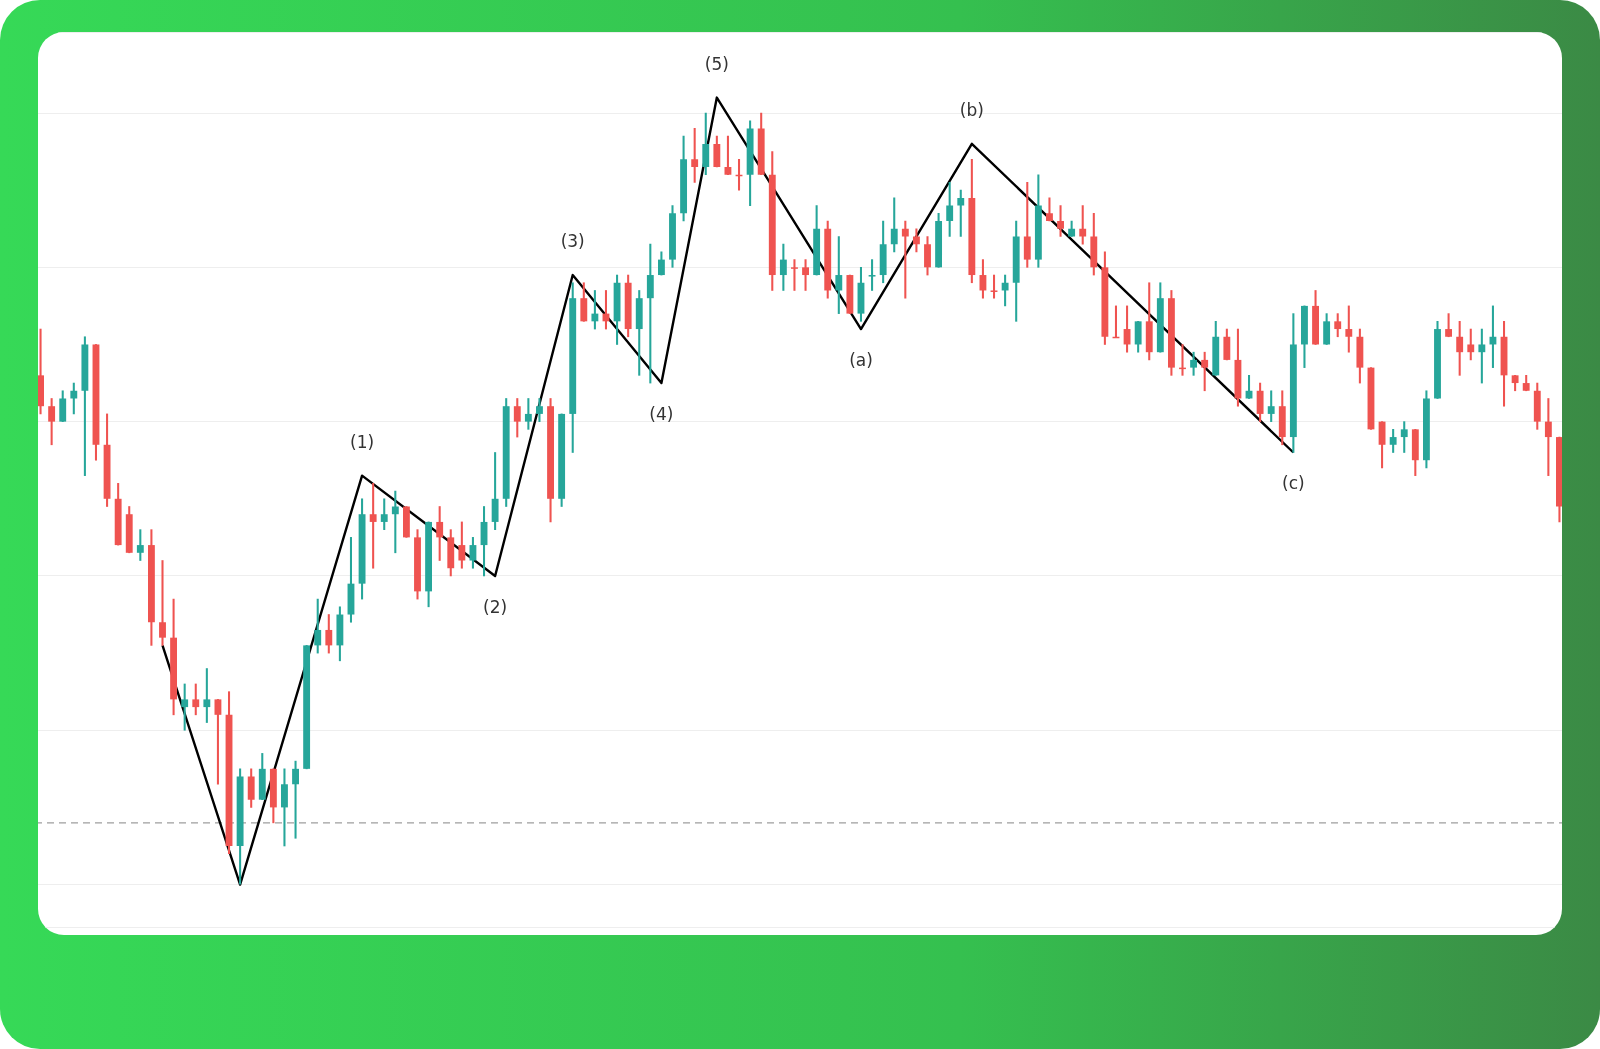  Describe the element at coordinates (362, 441) in the screenshot. I see `annotation: (1)` at that location.